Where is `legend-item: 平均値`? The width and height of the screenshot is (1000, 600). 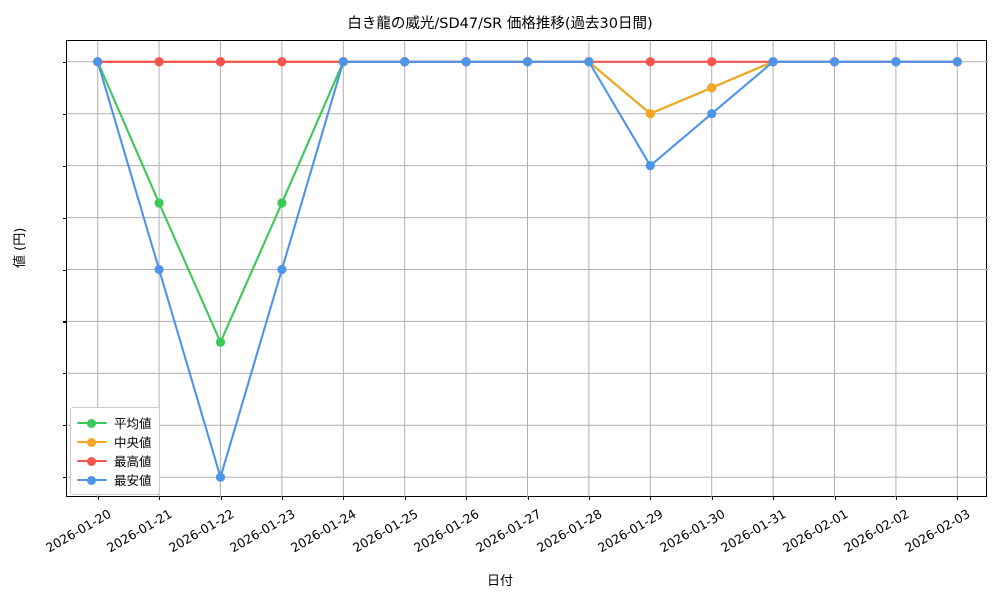
legend-item: 平均値 is located at coordinates (114, 422).